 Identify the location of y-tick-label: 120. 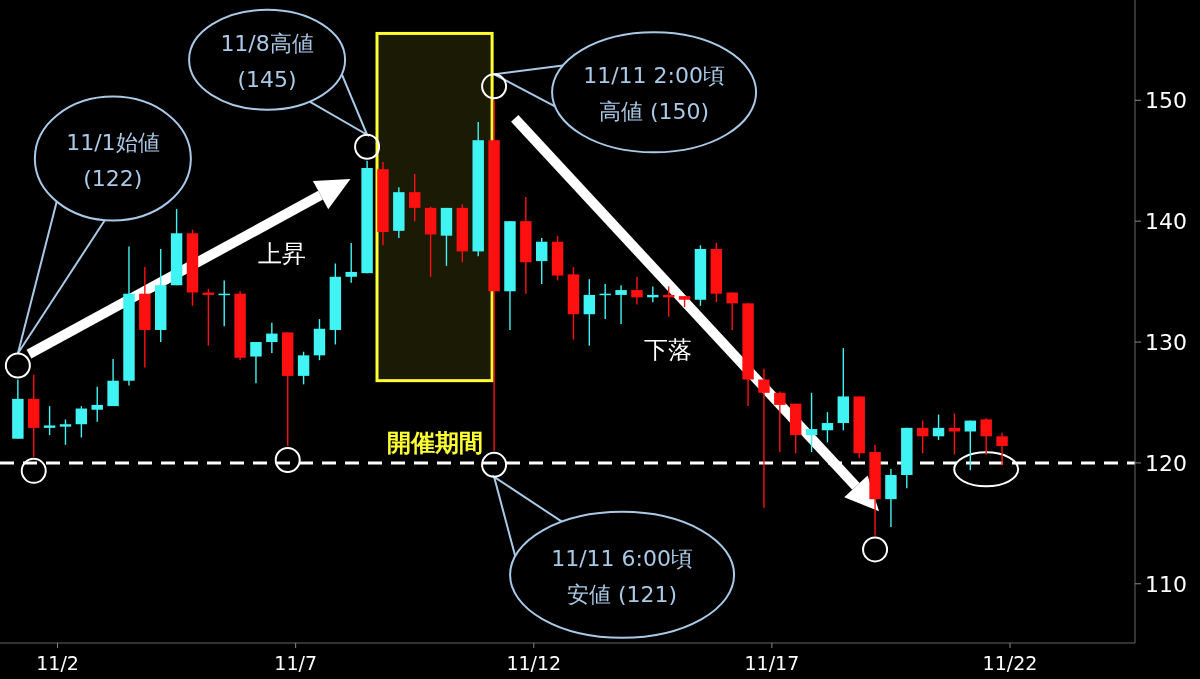
(1166, 463).